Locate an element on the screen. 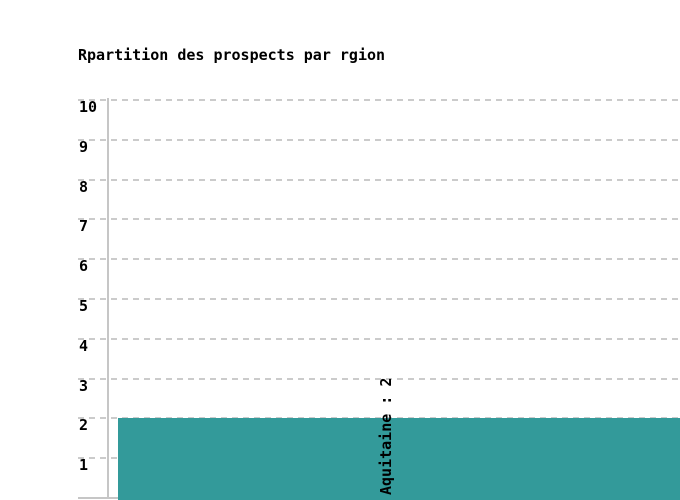 The image size is (680, 500). bar-value-label: Aquitaine : 2 is located at coordinates (386, 436).